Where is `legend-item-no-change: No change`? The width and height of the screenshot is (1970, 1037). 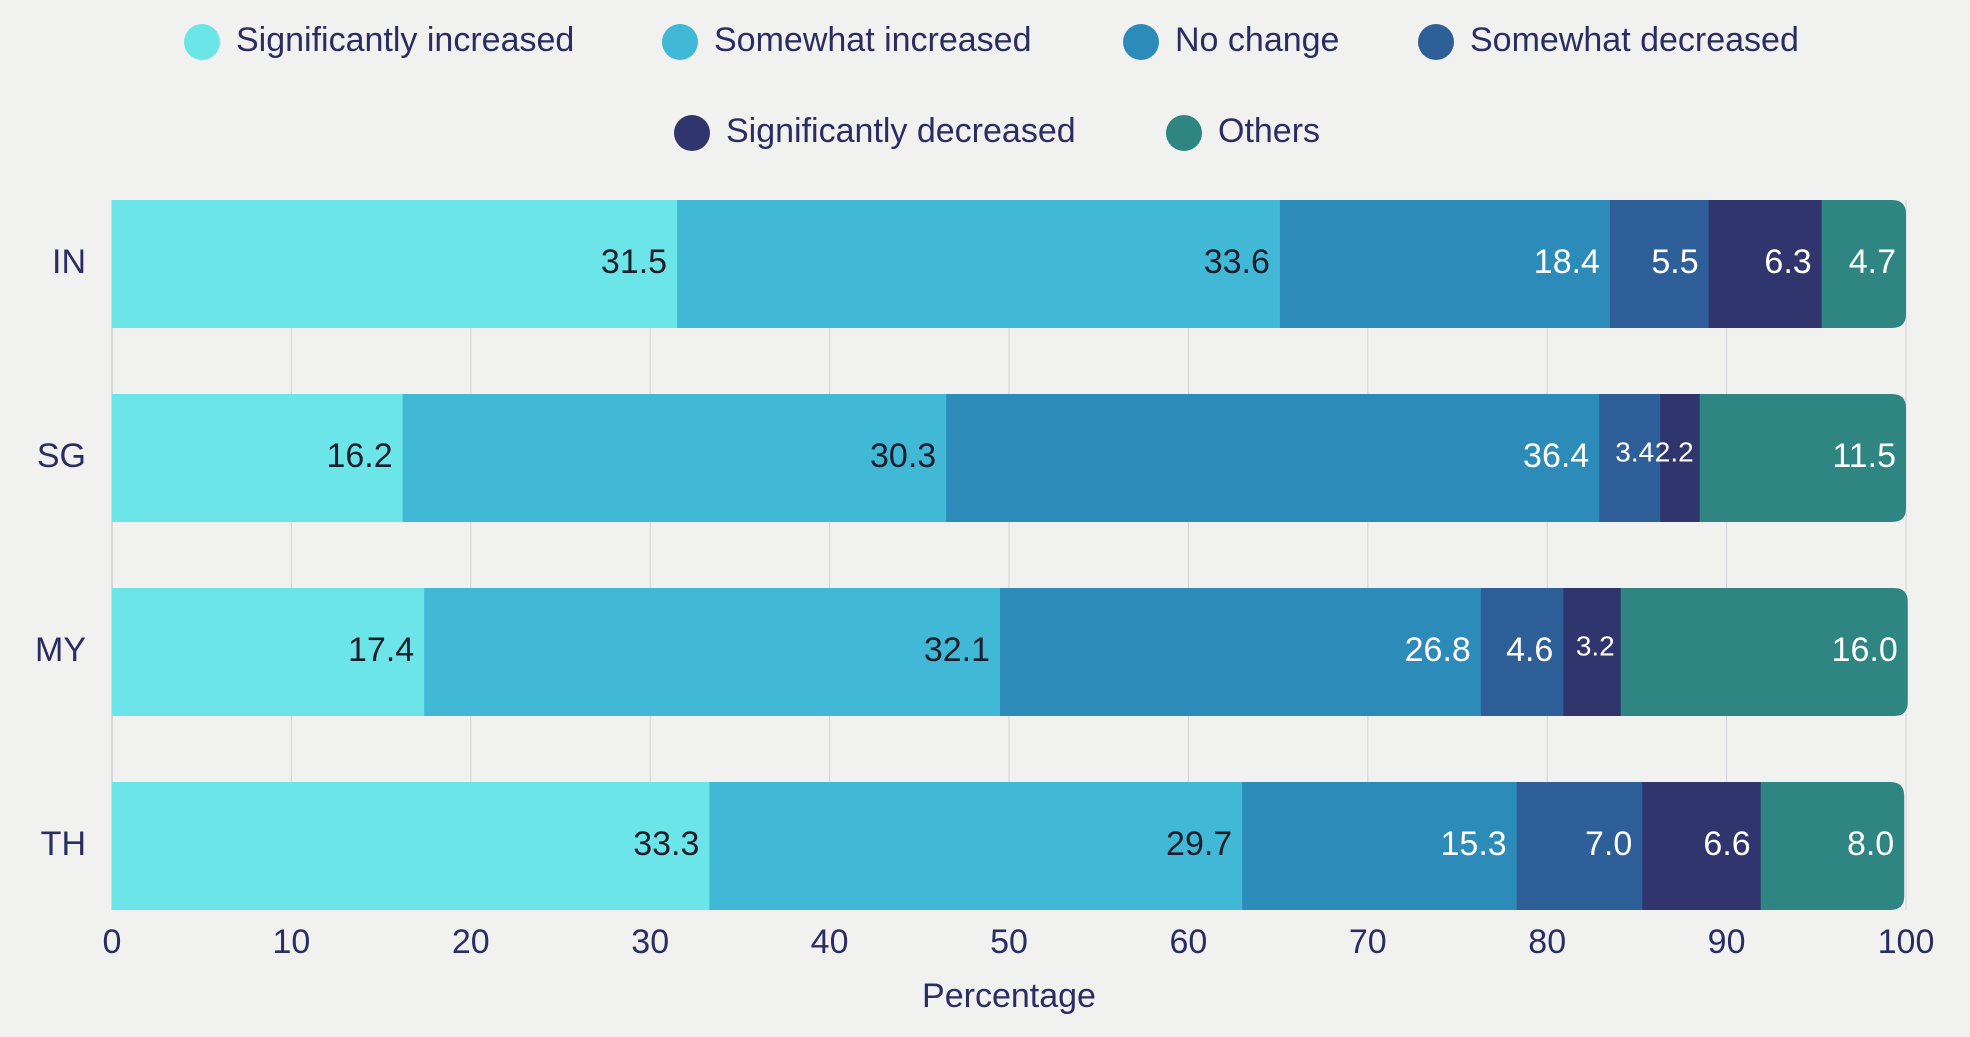 legend-item-no-change: No change is located at coordinates (1231, 40).